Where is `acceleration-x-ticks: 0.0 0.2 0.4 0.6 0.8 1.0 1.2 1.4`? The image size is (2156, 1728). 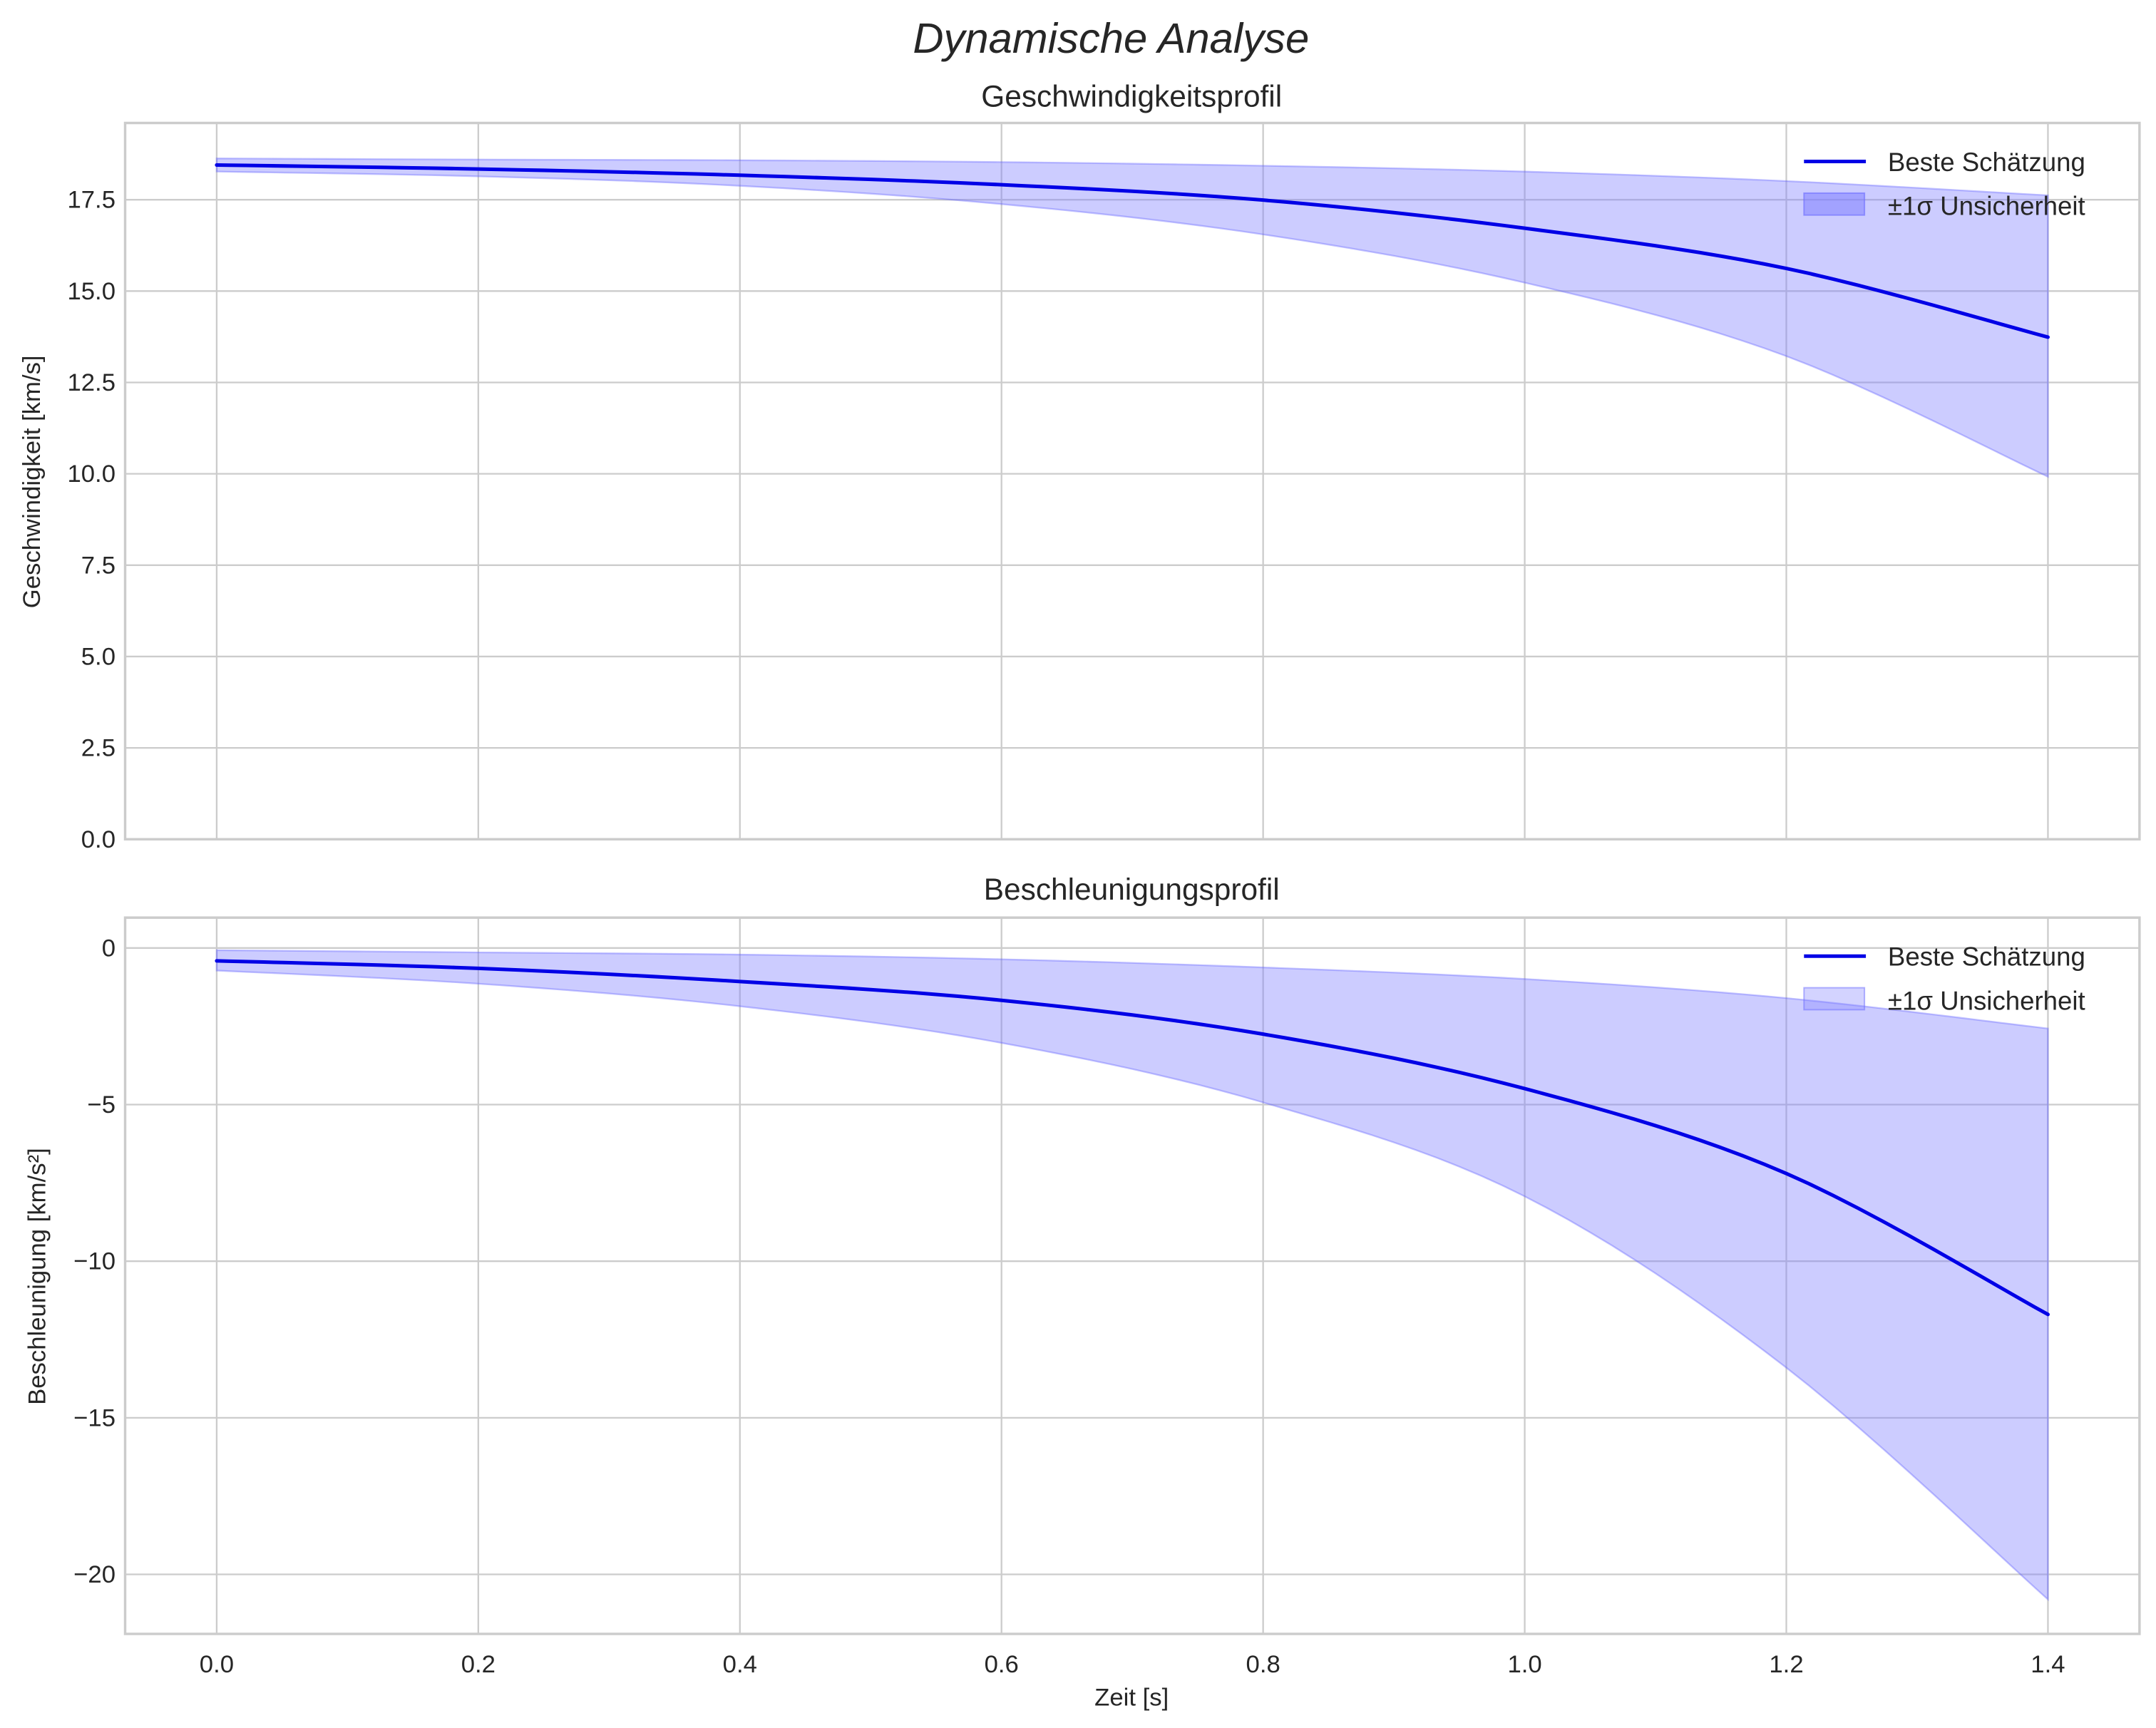 acceleration-x-ticks: 0.0 0.2 0.4 0.6 0.8 1.0 1.2 1.4 is located at coordinates (1132, 1664).